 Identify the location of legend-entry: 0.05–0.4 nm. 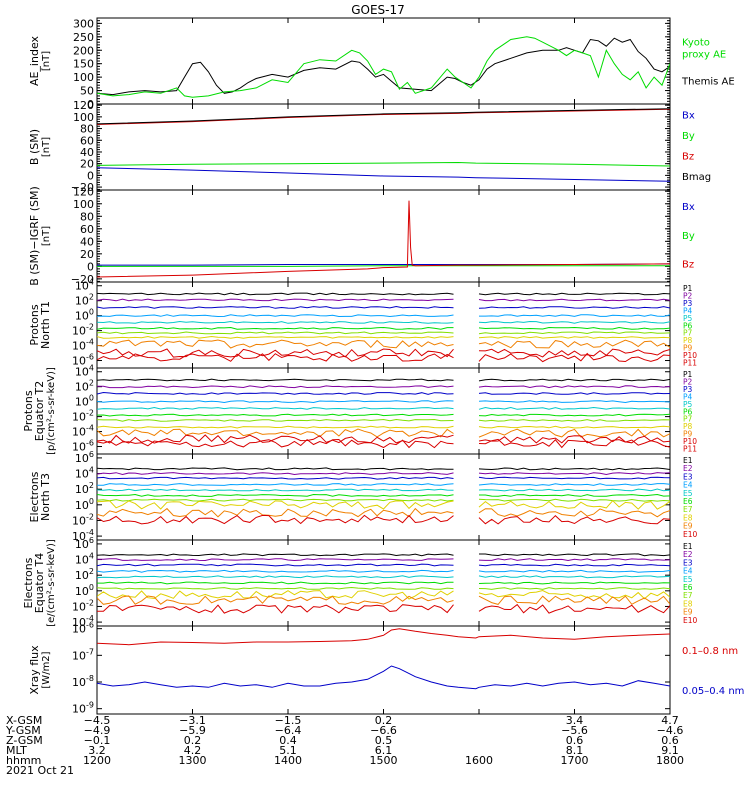
(713, 691).